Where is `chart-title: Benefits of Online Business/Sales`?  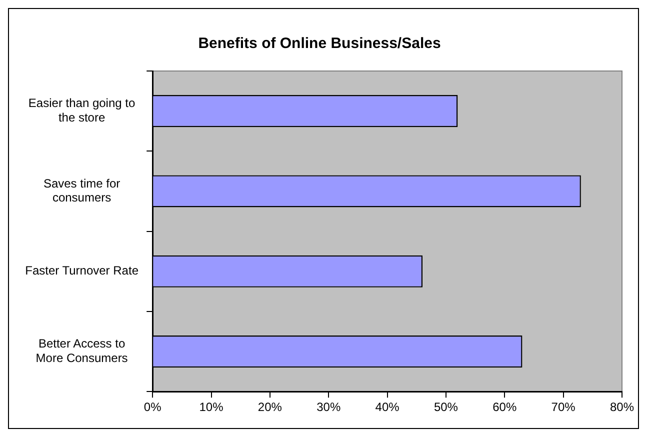
chart-title: Benefits of Online Business/Sales is located at coordinates (319, 43).